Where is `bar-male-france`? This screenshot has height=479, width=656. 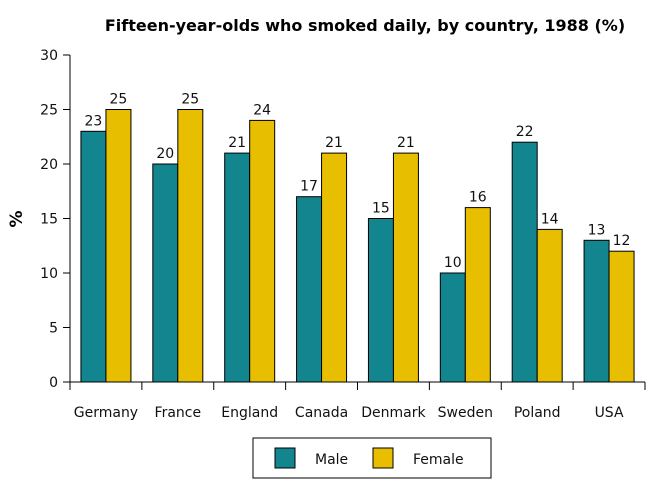
bar-male-france is located at coordinates (165, 273).